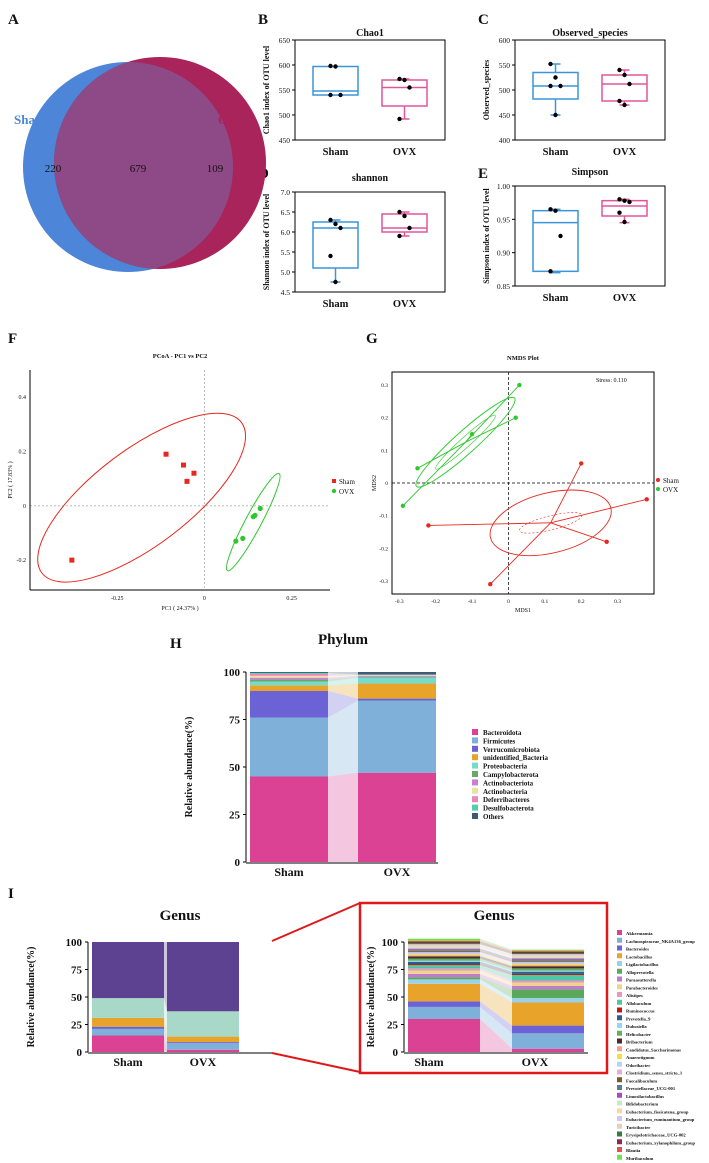 Image resolution: width=709 pixels, height=1163 pixels. Describe the element at coordinates (179, 608) in the screenshot. I see `x-axis-label: PC1 ( 24.37% )` at that location.